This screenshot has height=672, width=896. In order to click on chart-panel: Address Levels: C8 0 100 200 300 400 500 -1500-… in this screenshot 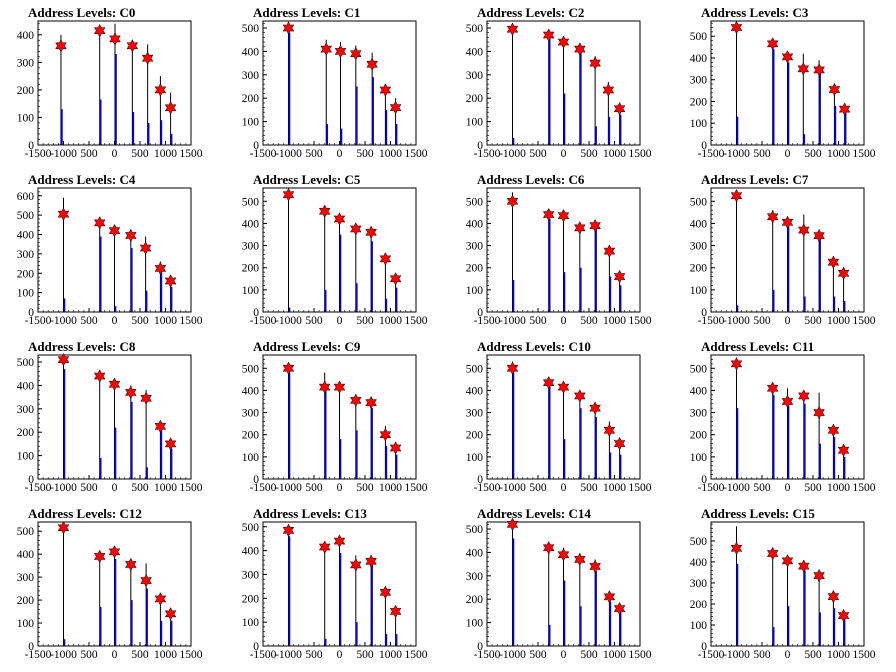, I will do `click(110, 416)`.